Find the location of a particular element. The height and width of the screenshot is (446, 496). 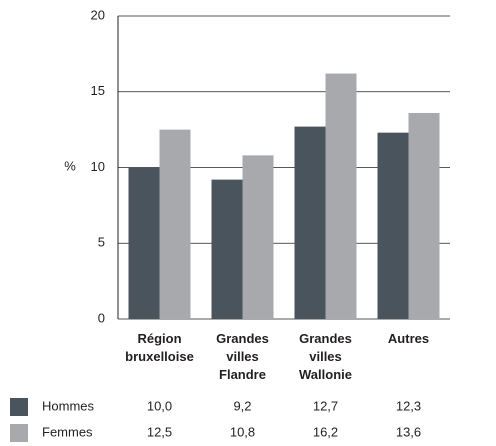

table-value: 13,6 is located at coordinates (408, 431).